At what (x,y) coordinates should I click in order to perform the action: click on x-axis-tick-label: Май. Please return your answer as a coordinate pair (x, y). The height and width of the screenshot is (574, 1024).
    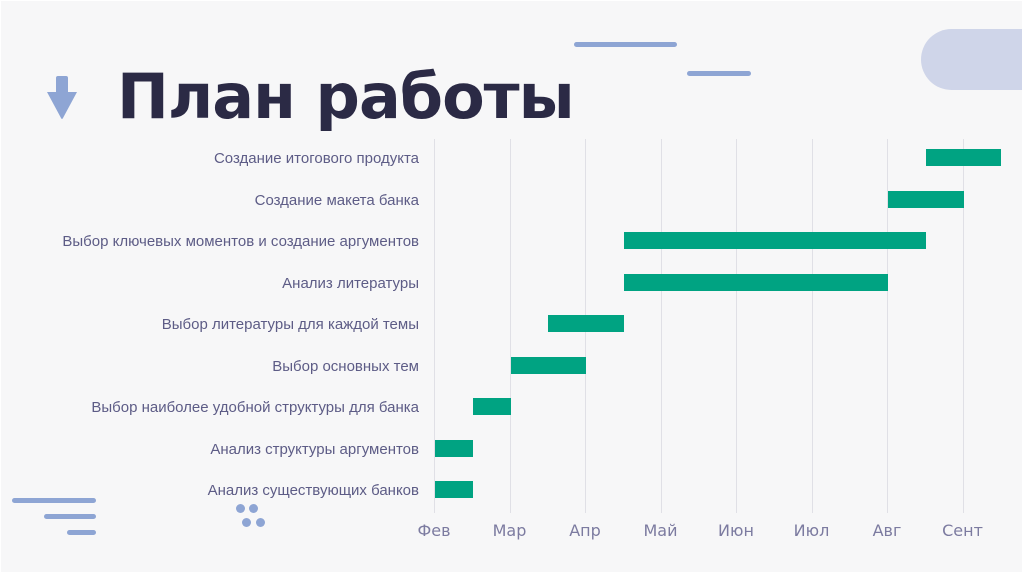
    Looking at the image, I should click on (660, 530).